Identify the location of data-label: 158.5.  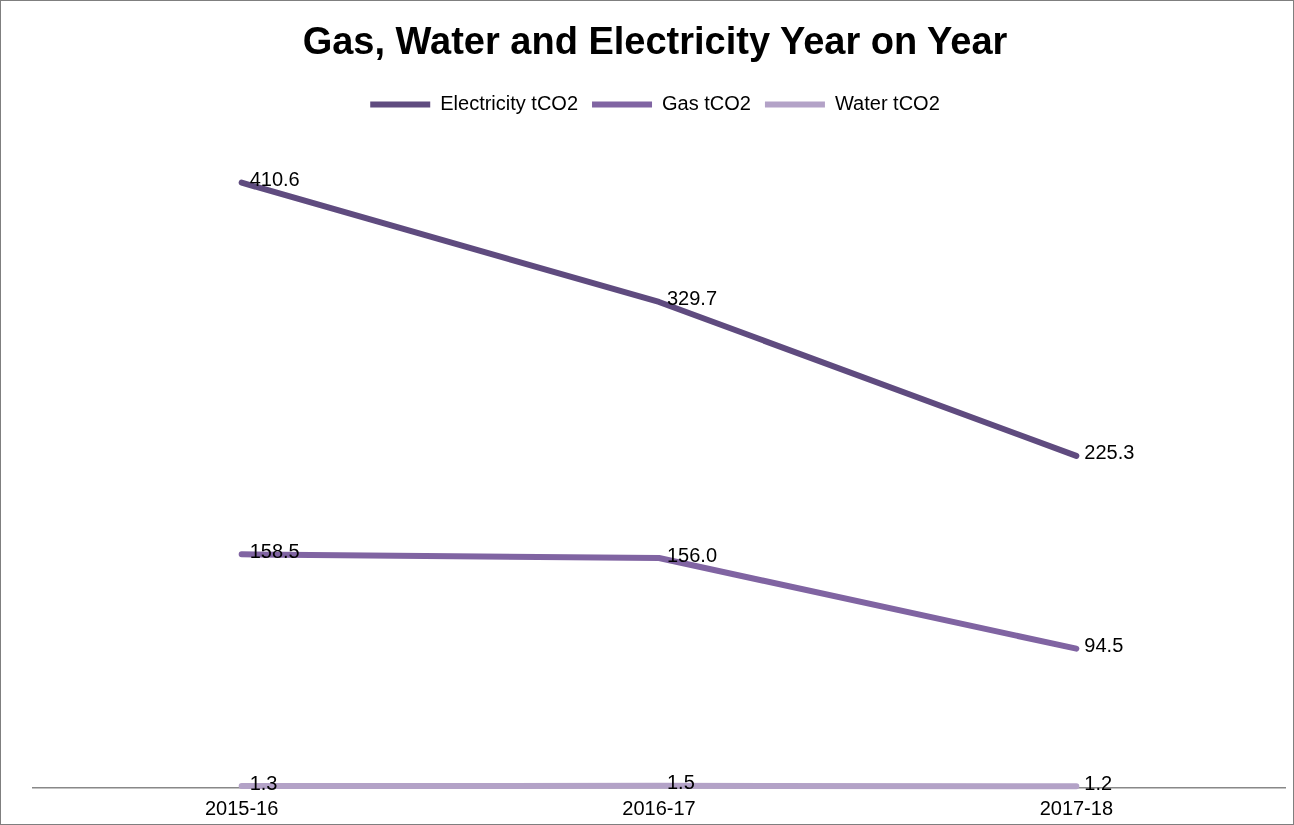
(274, 550).